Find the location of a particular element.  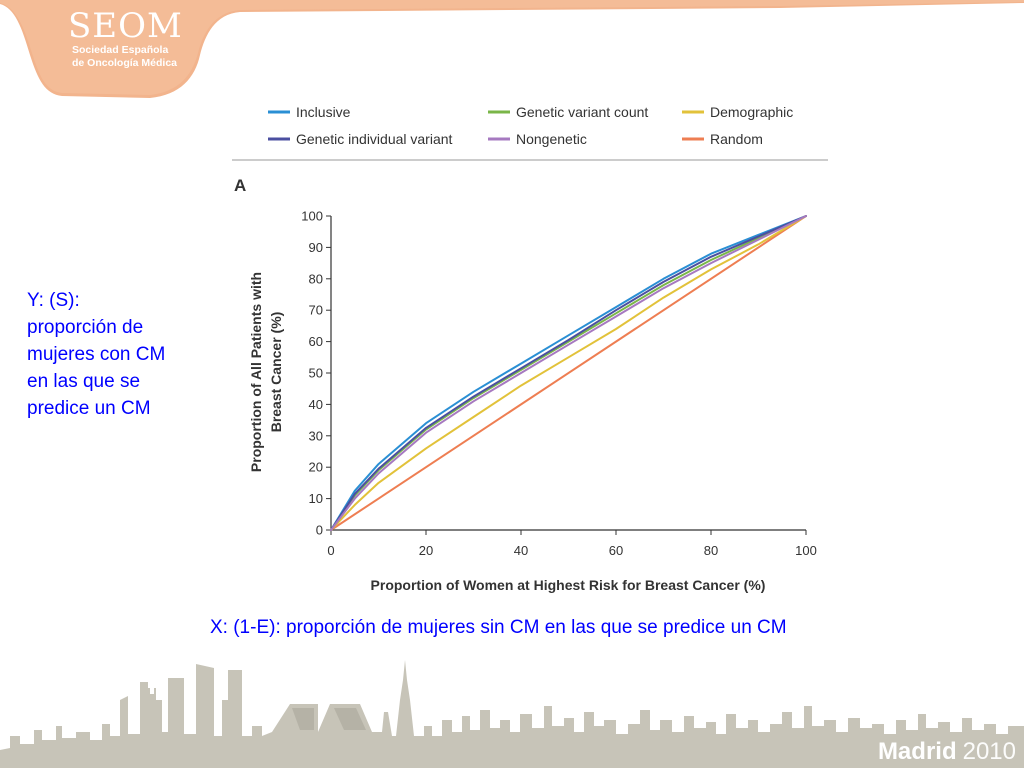

x-tick-label: 40 is located at coordinates (521, 550).